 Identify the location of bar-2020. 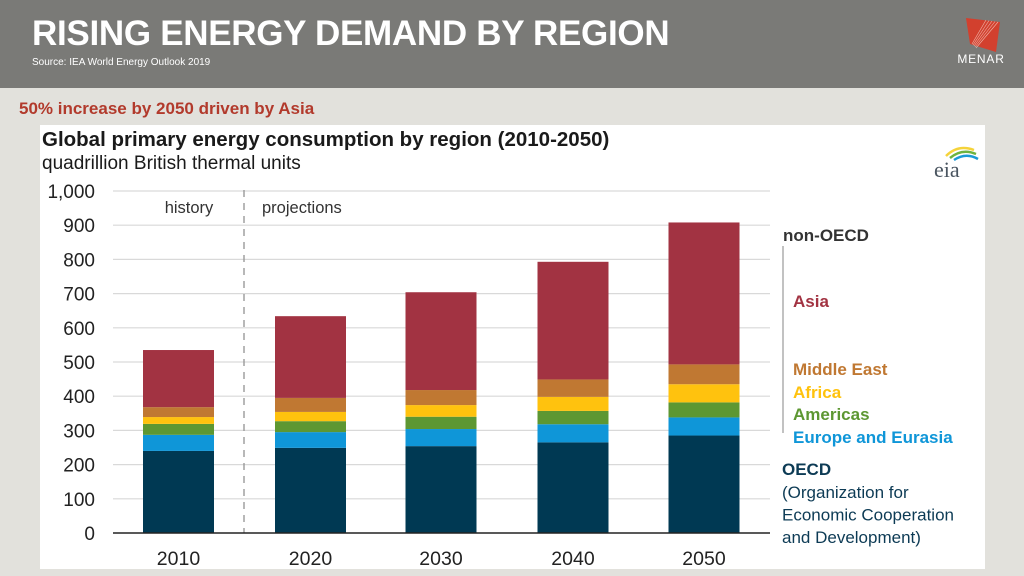
(310, 424).